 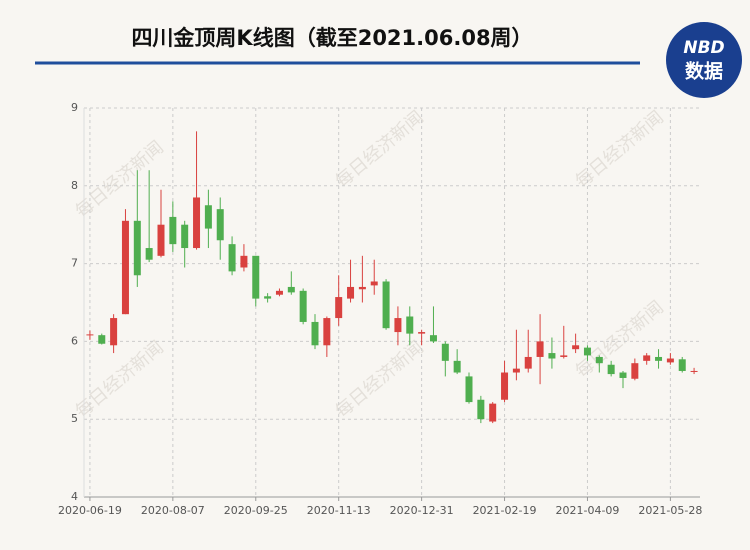 I want to click on x-tick-label: 2020-06-19, so click(x=90, y=510).